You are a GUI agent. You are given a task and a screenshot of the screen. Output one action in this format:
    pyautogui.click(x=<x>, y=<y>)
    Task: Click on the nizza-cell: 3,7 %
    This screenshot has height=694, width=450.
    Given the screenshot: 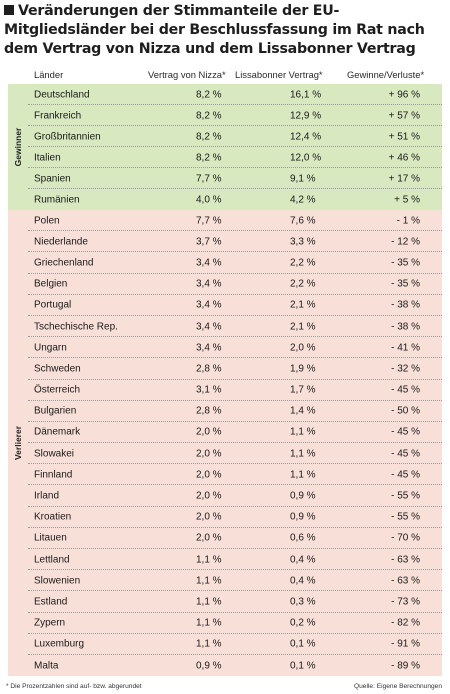 What is the action you would take?
    pyautogui.click(x=209, y=242)
    